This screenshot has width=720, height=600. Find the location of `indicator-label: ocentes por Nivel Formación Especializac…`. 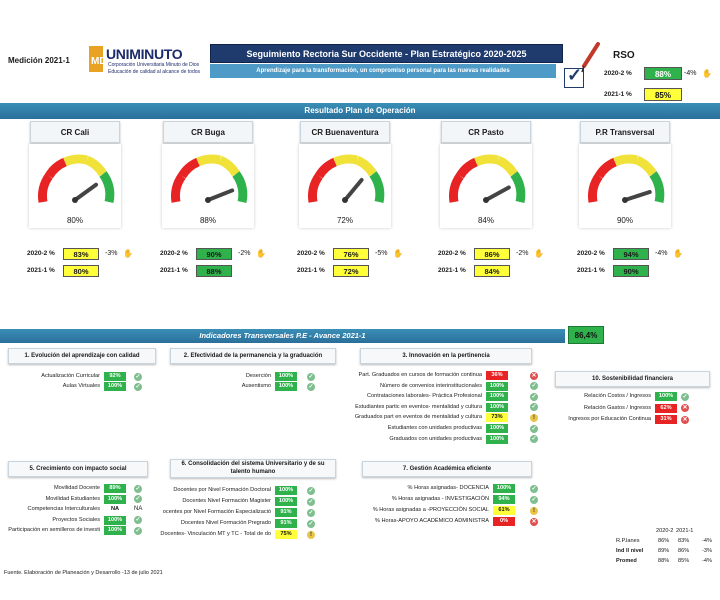

indicator-label: ocentes por Nivel Formación Especializac… is located at coordinates (216, 512).